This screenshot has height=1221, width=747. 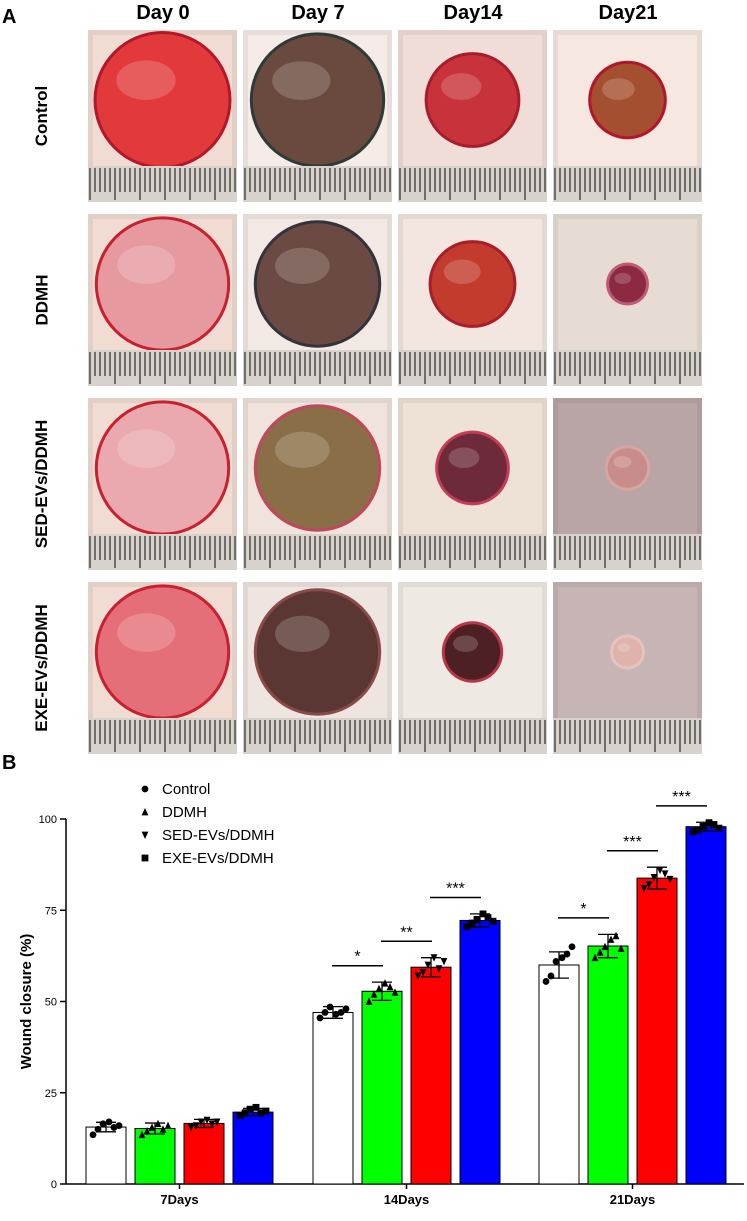 I want to click on x-tick-label: 7Days, so click(x=179, y=1199).